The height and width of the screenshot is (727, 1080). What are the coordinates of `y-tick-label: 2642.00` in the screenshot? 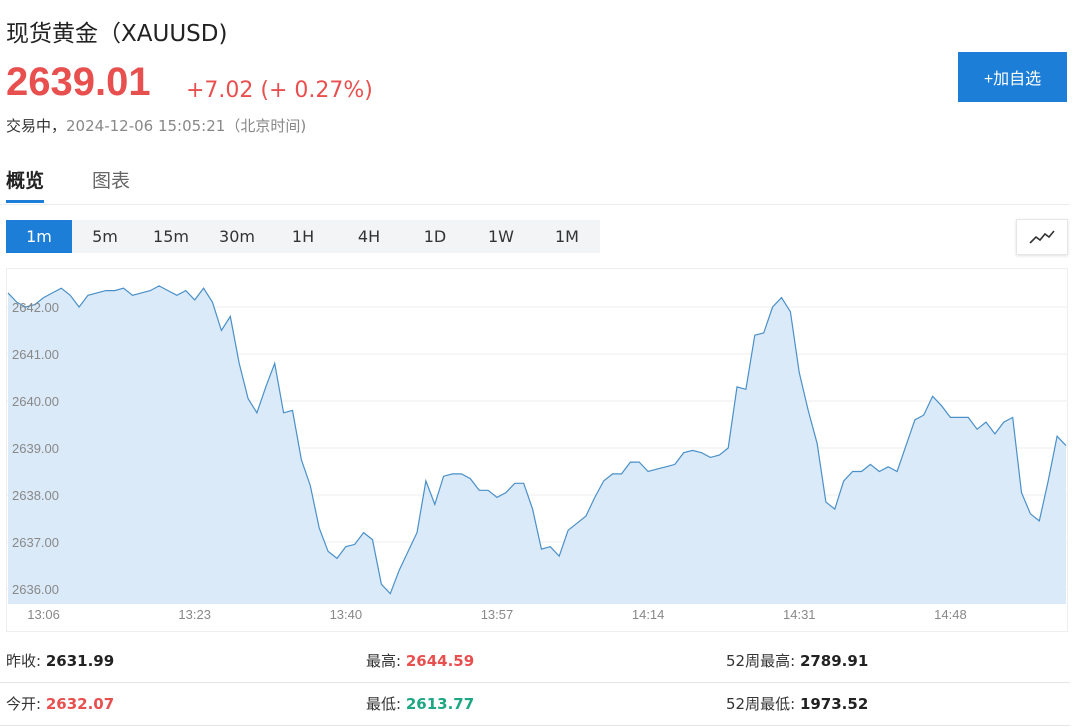 It's located at (35, 307).